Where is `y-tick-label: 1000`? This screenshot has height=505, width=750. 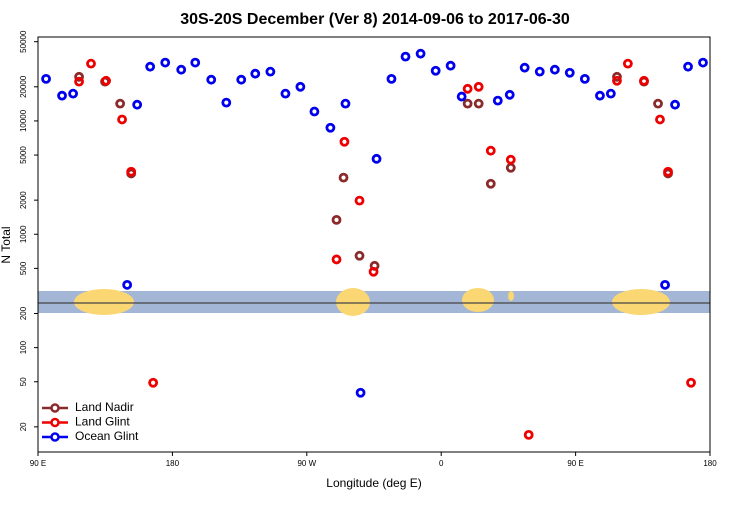
y-tick-label: 1000 is located at coordinates (23, 234).